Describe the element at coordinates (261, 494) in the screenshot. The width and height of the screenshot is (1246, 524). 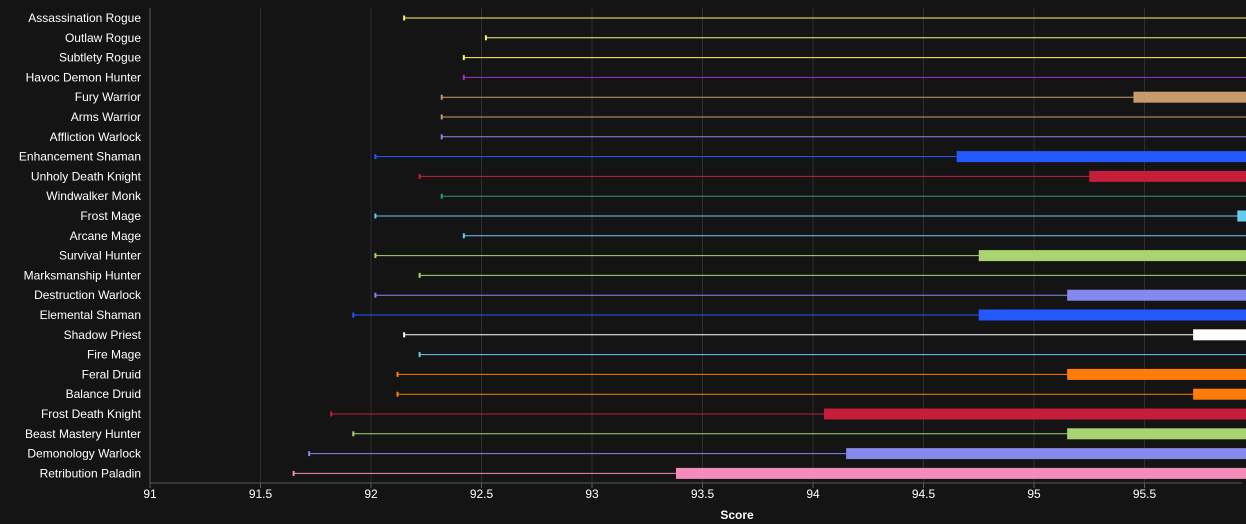
I see `x-tick-label: 91.5` at that location.